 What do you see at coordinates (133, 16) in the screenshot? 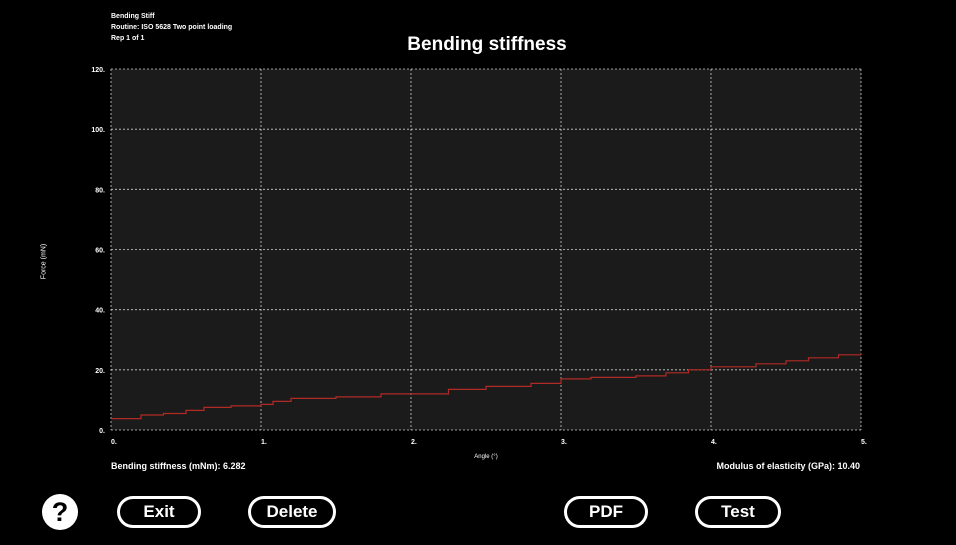
I see `meta-test-name: Bending Stiff` at bounding box center [133, 16].